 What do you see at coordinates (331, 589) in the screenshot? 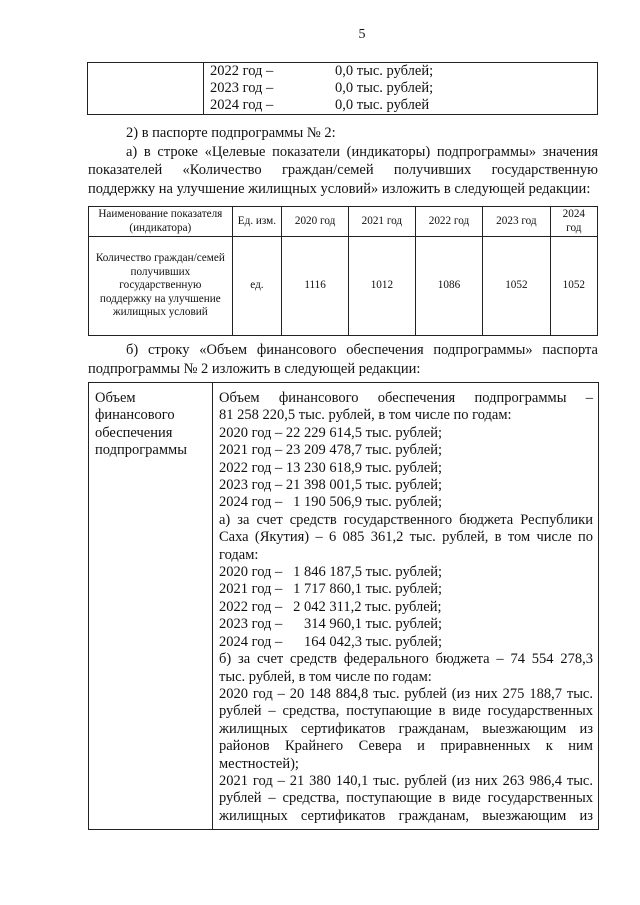
I see `finance-line: 2021 год – 1 717 860,1 тыс. рублей;` at bounding box center [331, 589].